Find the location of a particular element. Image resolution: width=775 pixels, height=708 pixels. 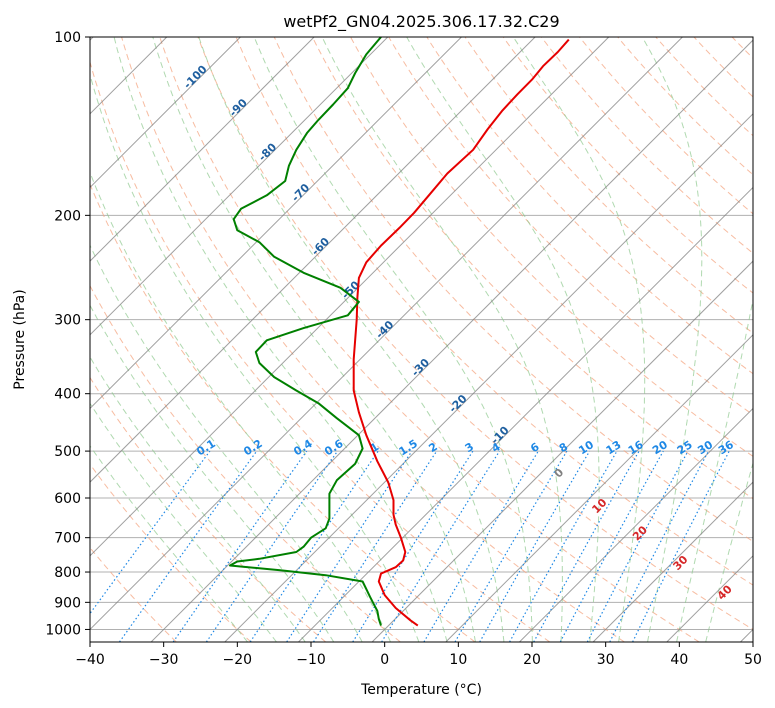

y-tick-label: 800 is located at coordinates (67, 573).